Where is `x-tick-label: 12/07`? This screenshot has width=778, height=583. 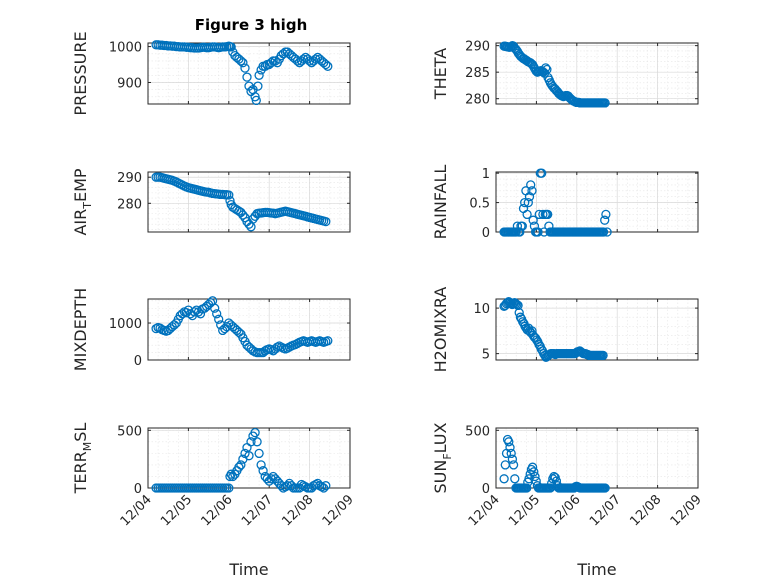
x-tick-label: 12/07 is located at coordinates (257, 510).